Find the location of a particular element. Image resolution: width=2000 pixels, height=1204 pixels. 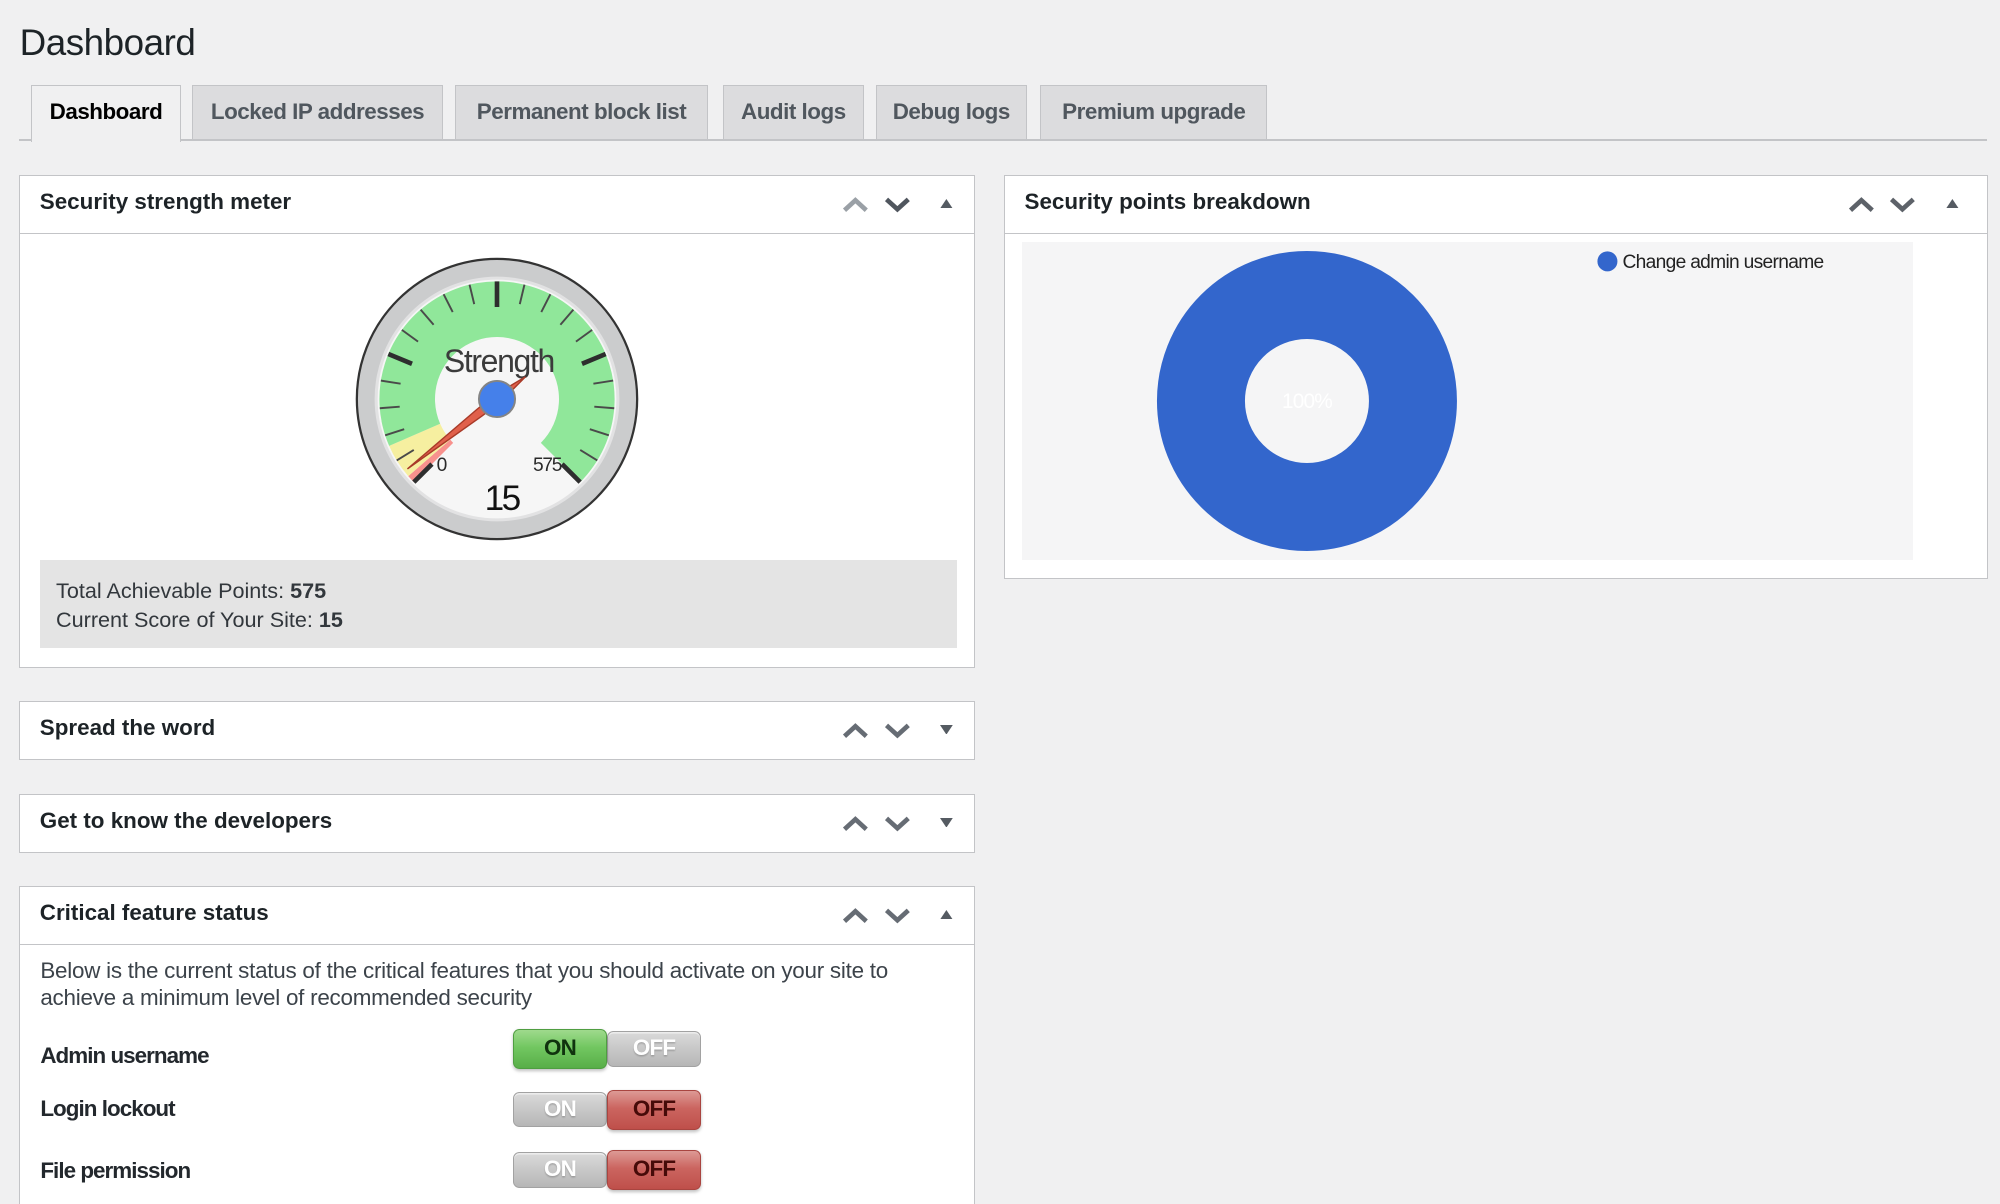

svg-text: 15 is located at coordinates (503, 498).